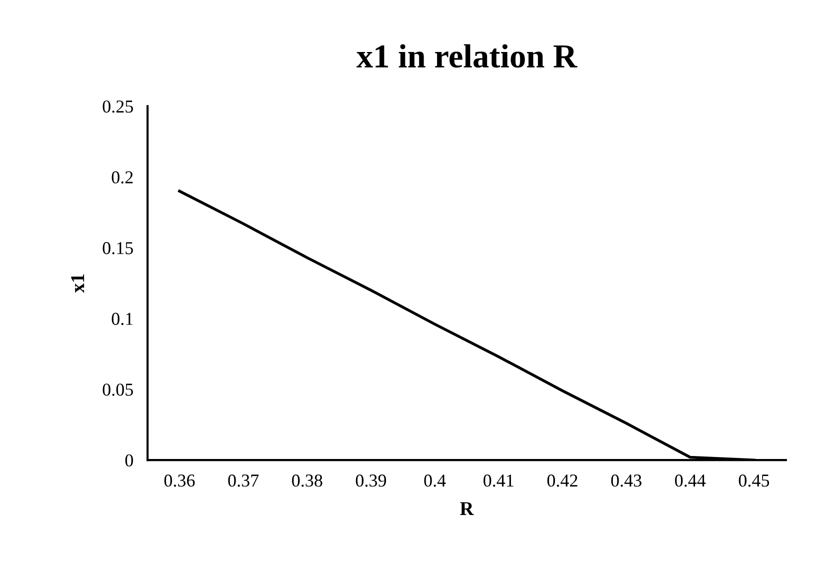 The width and height of the screenshot is (829, 568). I want to click on x-axis-title: R, so click(467, 508).